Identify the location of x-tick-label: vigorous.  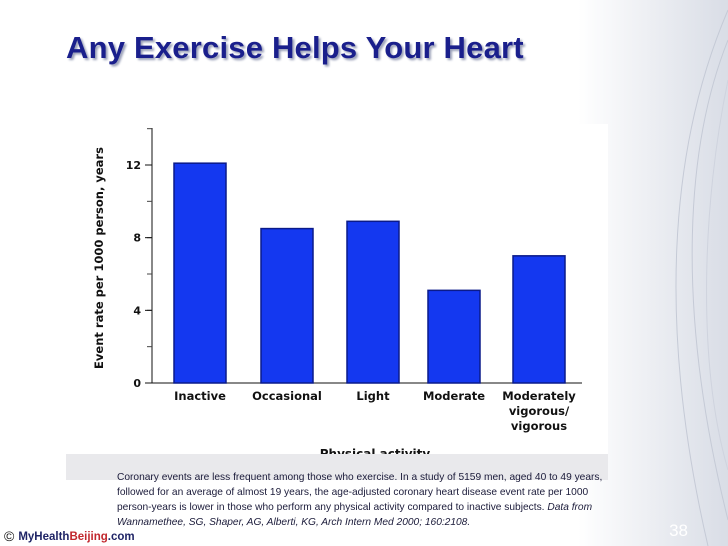
(539, 426).